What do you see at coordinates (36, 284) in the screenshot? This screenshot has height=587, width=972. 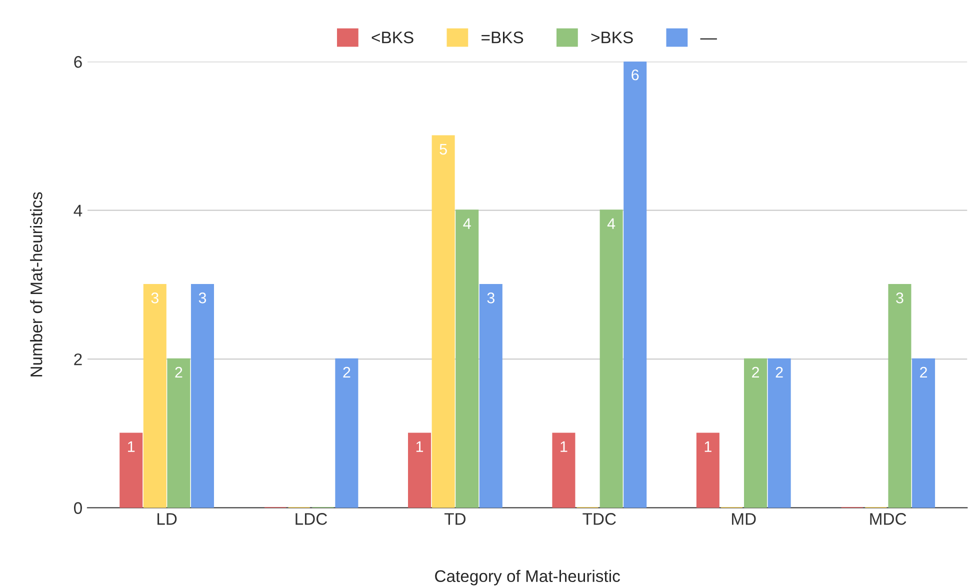 I see `y-axis-title: Number of Mat-heuristics` at bounding box center [36, 284].